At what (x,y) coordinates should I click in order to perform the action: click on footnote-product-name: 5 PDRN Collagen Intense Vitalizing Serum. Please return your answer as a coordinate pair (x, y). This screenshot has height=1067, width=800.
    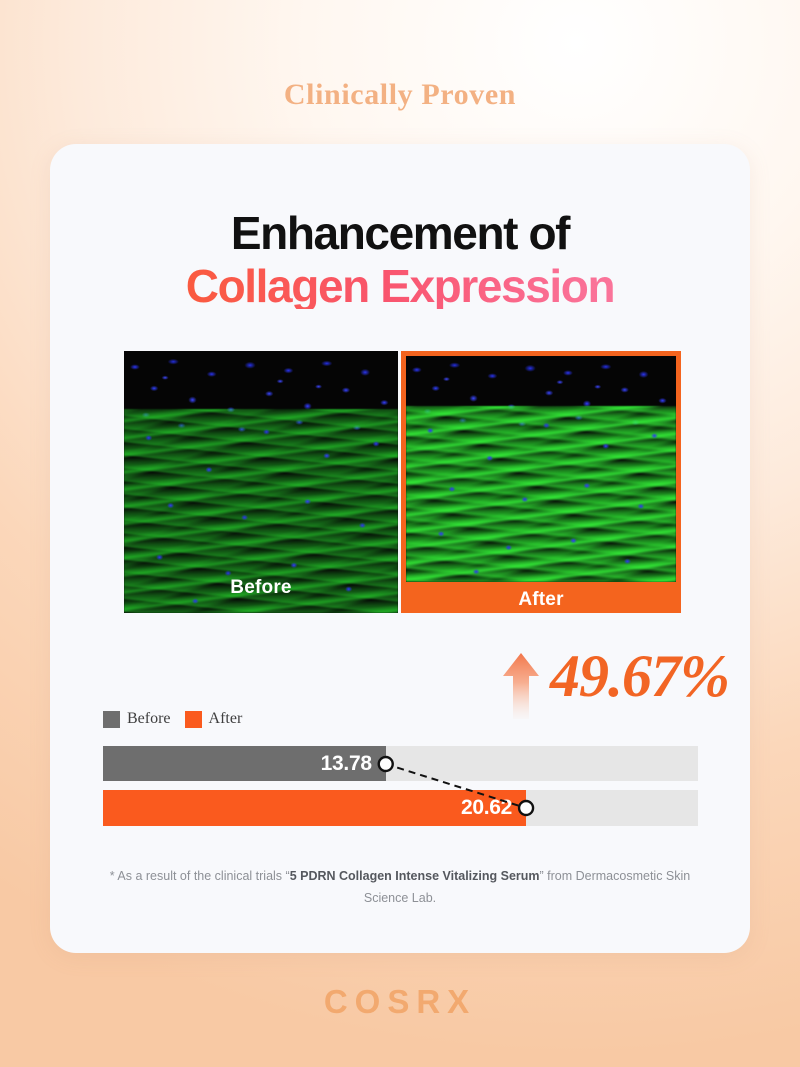
    Looking at the image, I should click on (414, 876).